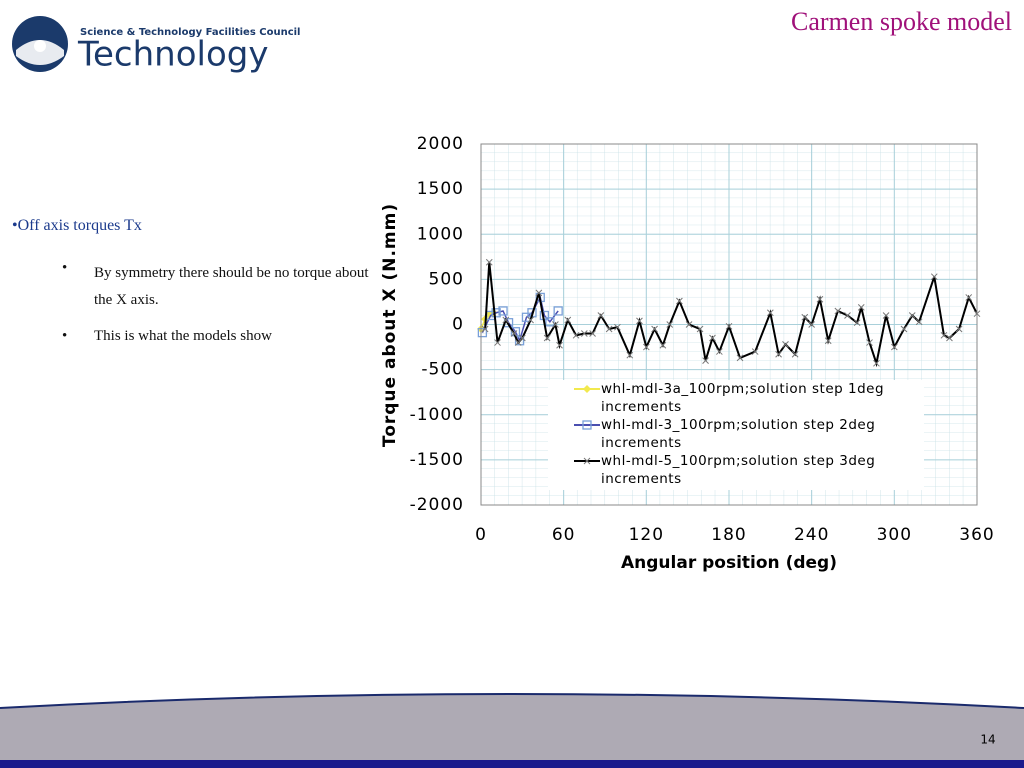  Describe the element at coordinates (190, 32) in the screenshot. I see `logo-line1: Science & Technology Facilities Council` at that location.